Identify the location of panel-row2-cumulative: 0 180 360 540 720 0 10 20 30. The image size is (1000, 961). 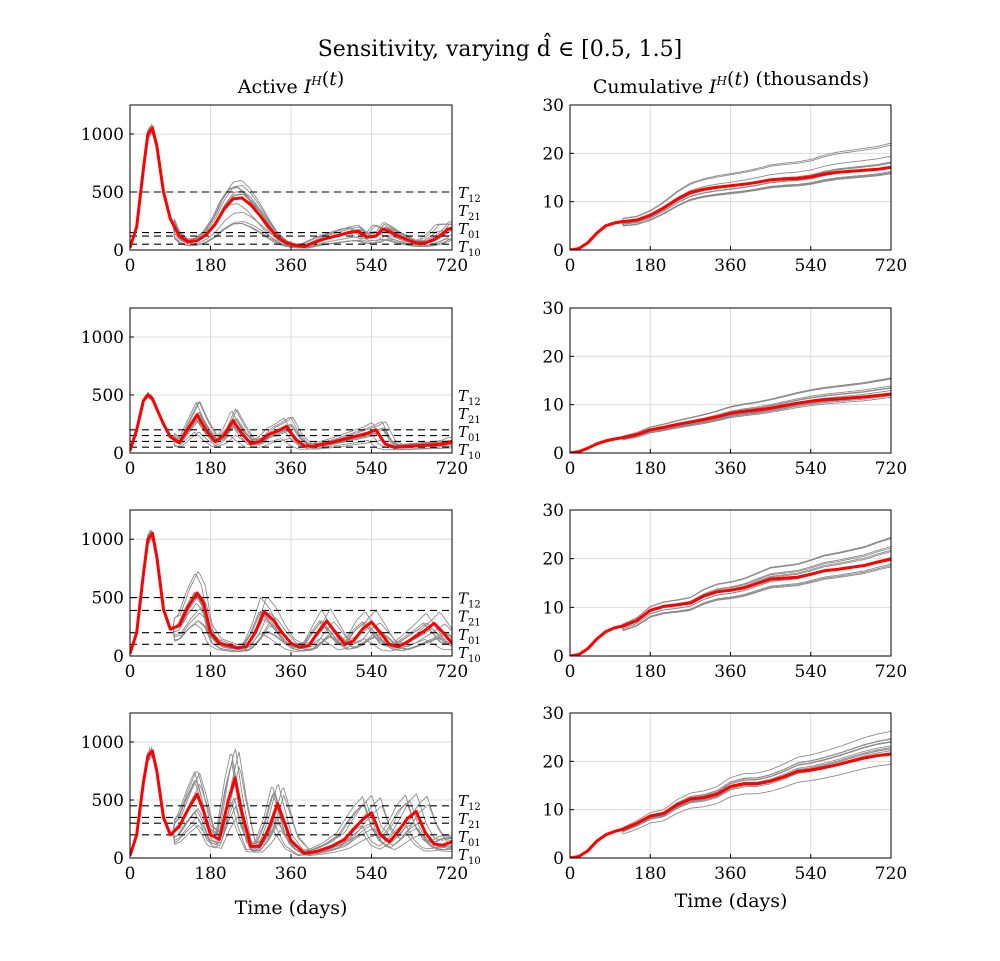
(724, 389).